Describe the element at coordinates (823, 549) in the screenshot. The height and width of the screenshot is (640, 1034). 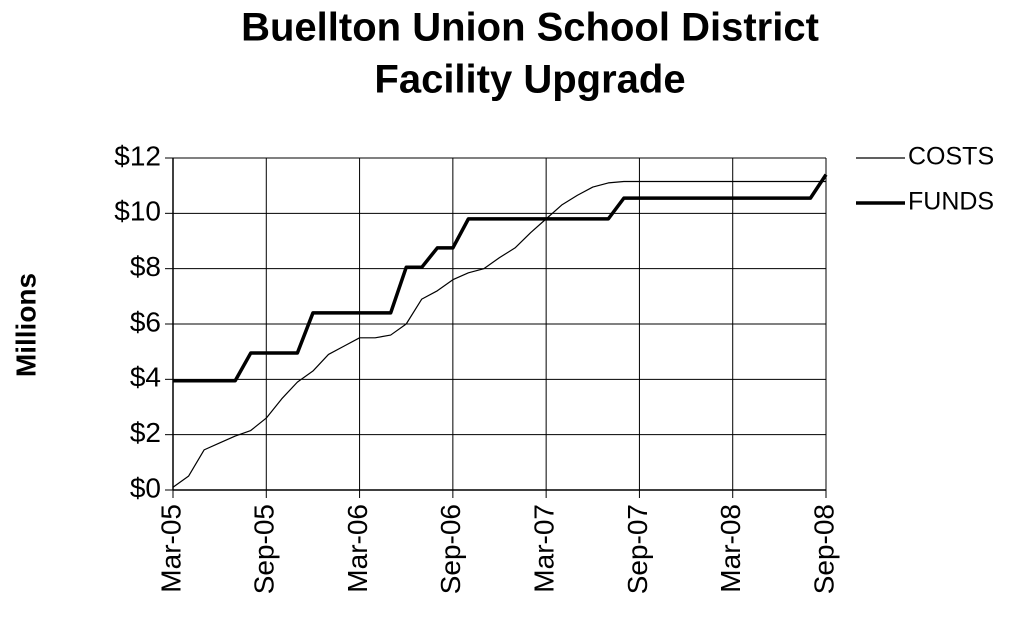
I see `x-tick-label: Sep-08` at that location.